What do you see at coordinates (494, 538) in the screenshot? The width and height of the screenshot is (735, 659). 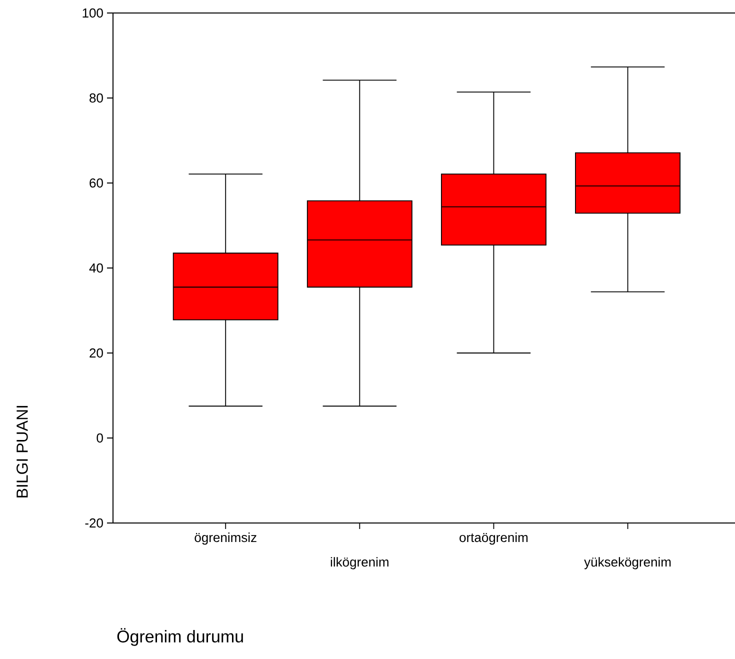 I see `x-tick-label: ortaögrenim` at bounding box center [494, 538].